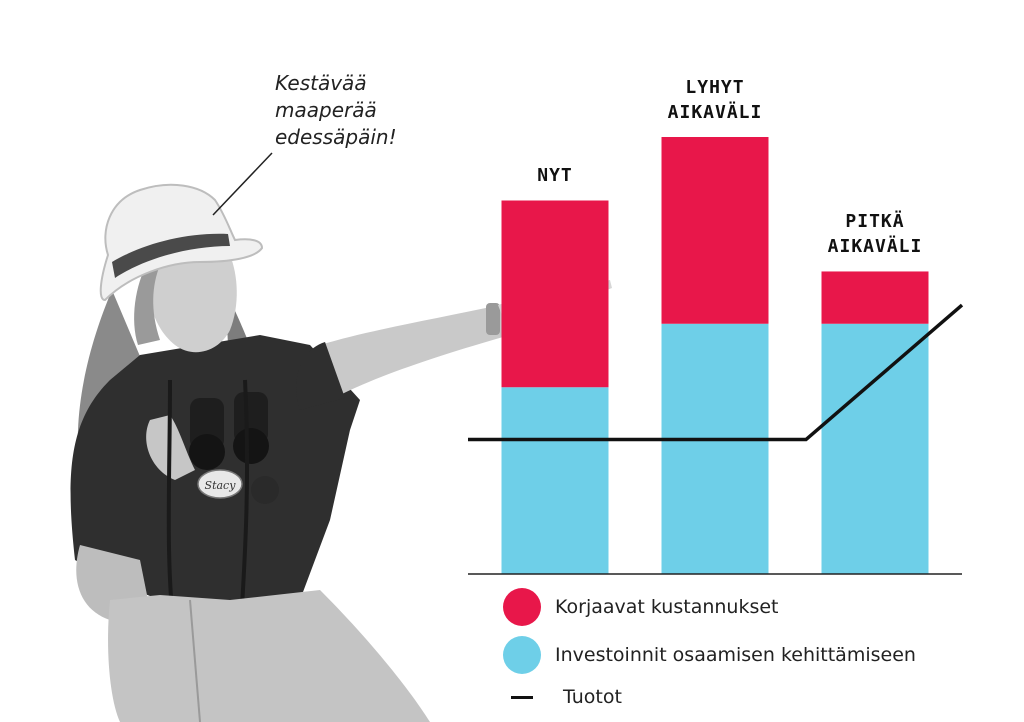  I want to click on category-label-line: LYHYT, so click(715, 87).